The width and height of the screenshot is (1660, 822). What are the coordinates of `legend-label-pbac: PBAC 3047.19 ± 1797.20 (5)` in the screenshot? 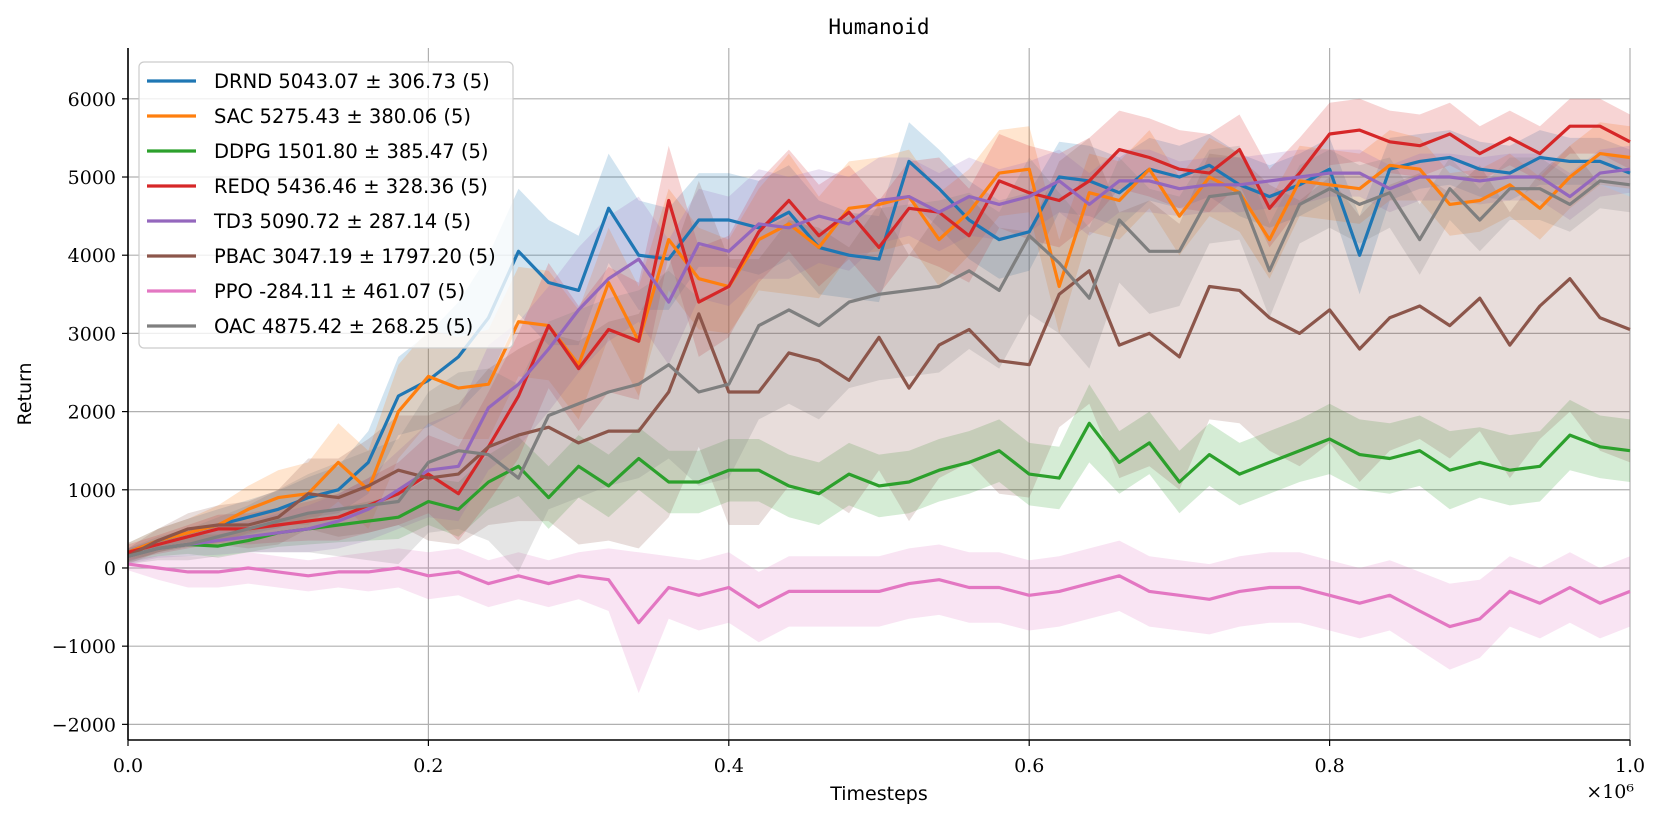 It's located at (355, 256).